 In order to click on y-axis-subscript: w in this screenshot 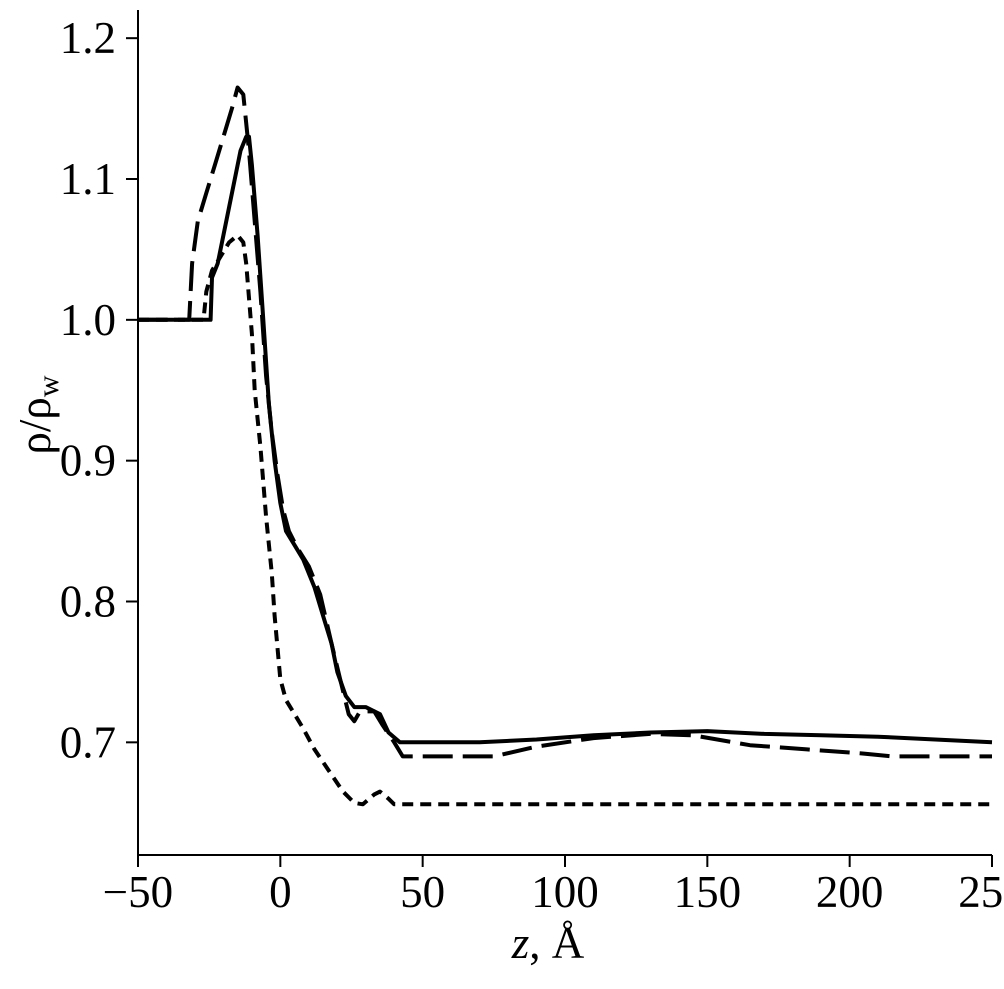, I will do `click(48, 386)`.